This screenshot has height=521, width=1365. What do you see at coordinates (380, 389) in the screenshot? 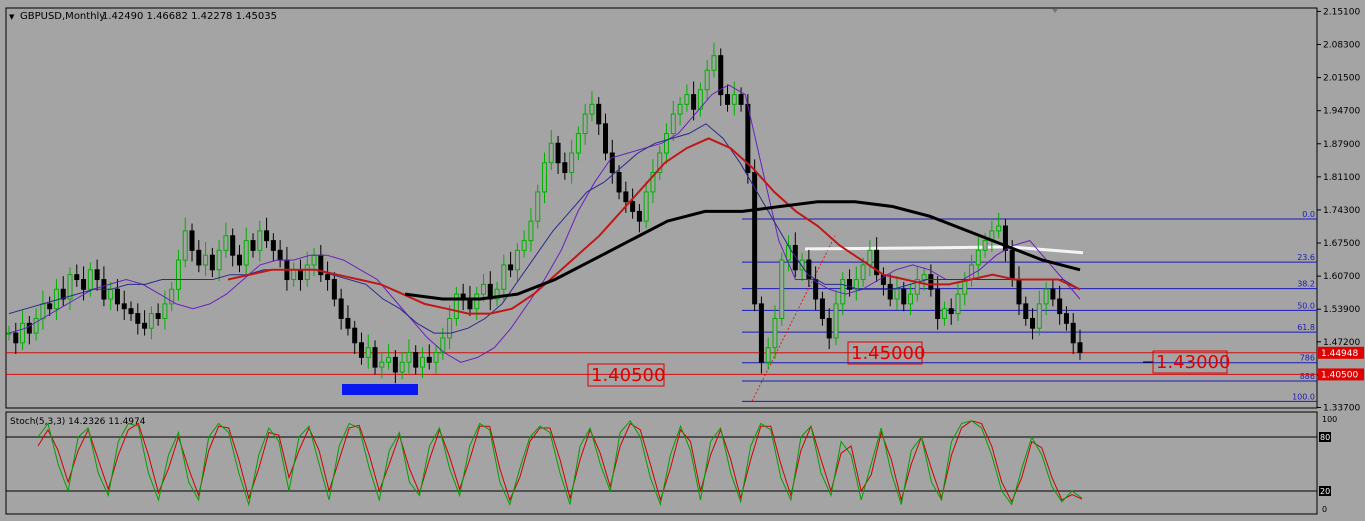
I see `support-zone-box` at bounding box center [380, 389].